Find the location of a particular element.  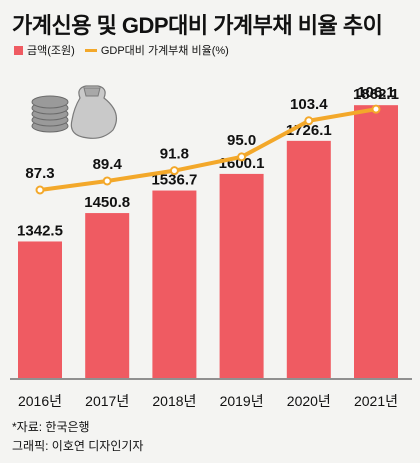

ratio-value-label-1: 89.4 is located at coordinates (108, 164).